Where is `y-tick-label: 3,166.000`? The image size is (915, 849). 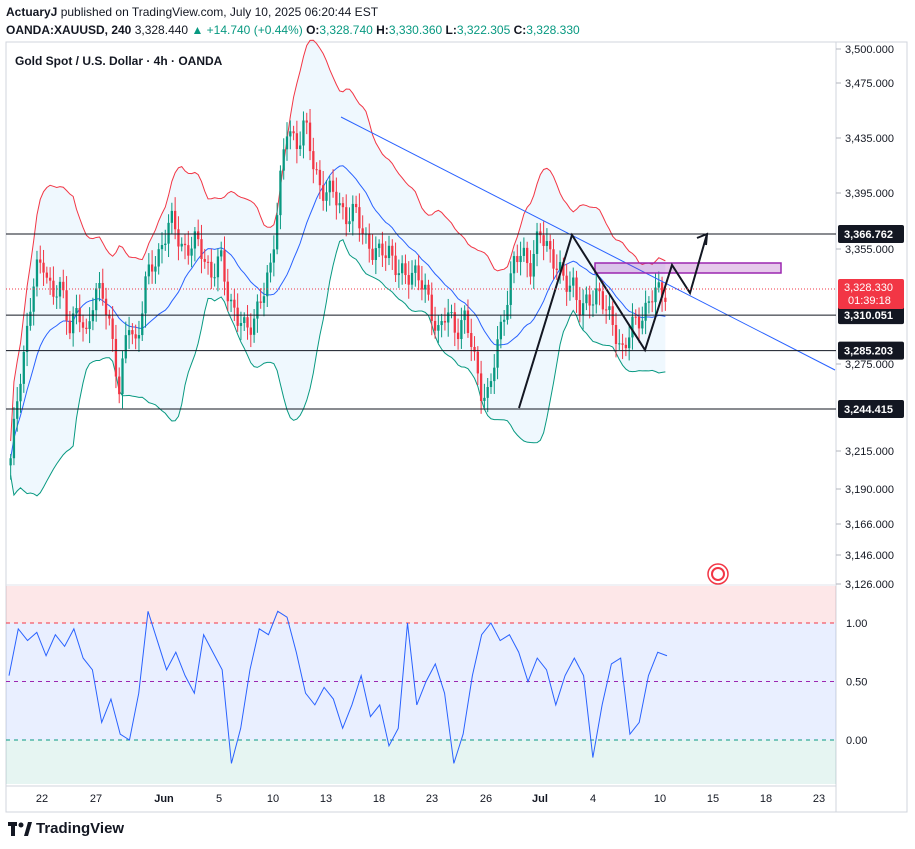 y-tick-label: 3,166.000 is located at coordinates (869, 525).